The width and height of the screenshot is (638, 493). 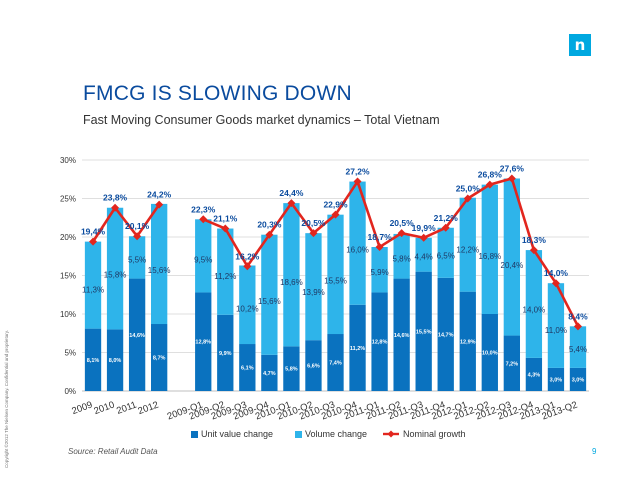 What do you see at coordinates (489, 256) in the screenshot?
I see `label-volume: 16,8%` at bounding box center [489, 256].